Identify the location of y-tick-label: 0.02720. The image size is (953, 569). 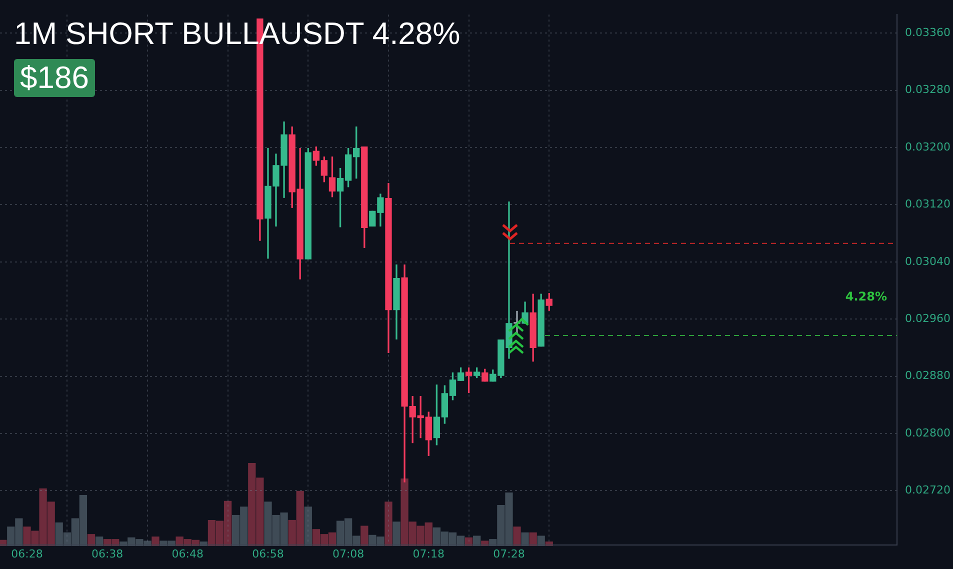
(927, 490).